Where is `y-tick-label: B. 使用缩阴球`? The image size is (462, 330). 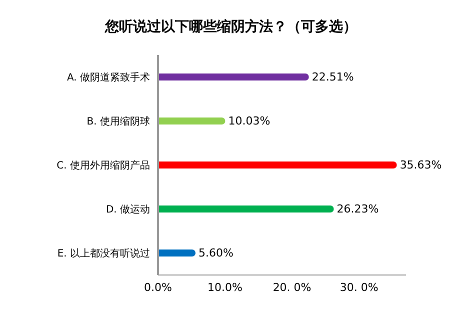
y-tick-label: B. 使用缩阴球 is located at coordinates (118, 122).